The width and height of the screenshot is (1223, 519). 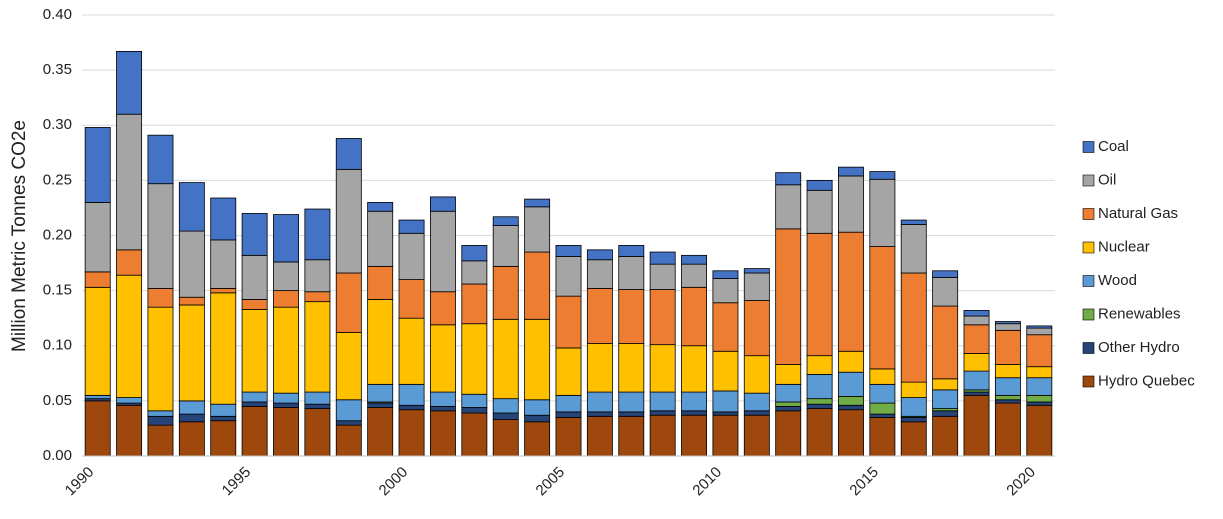 What do you see at coordinates (1139, 347) in the screenshot?
I see `legend-label: Other Hydro` at bounding box center [1139, 347].